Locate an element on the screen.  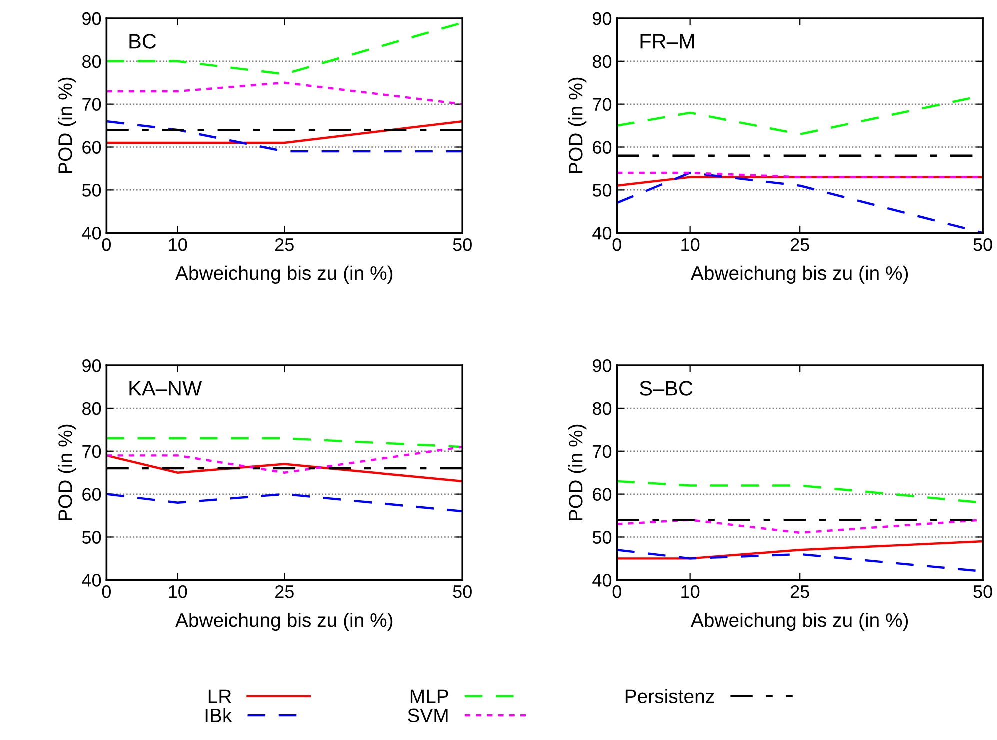
legend-label: IBk is located at coordinates (219, 715).